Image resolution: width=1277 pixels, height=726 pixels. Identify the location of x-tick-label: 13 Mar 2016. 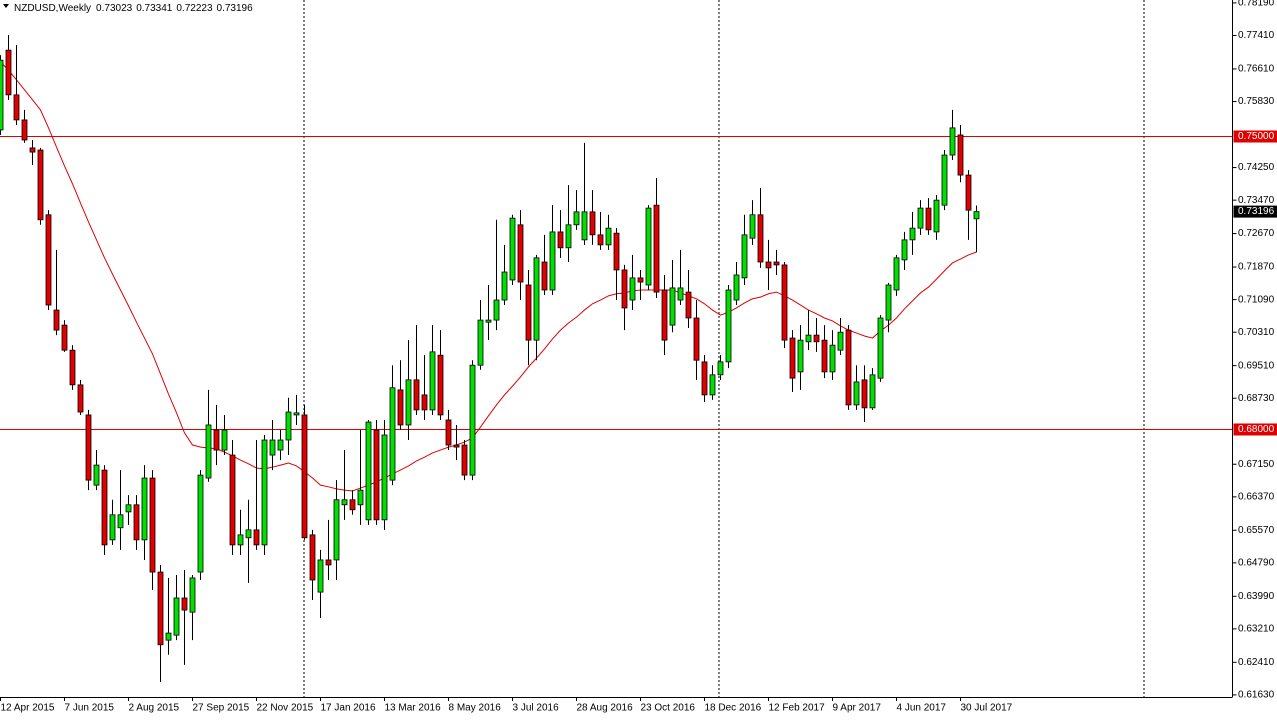
(413, 708).